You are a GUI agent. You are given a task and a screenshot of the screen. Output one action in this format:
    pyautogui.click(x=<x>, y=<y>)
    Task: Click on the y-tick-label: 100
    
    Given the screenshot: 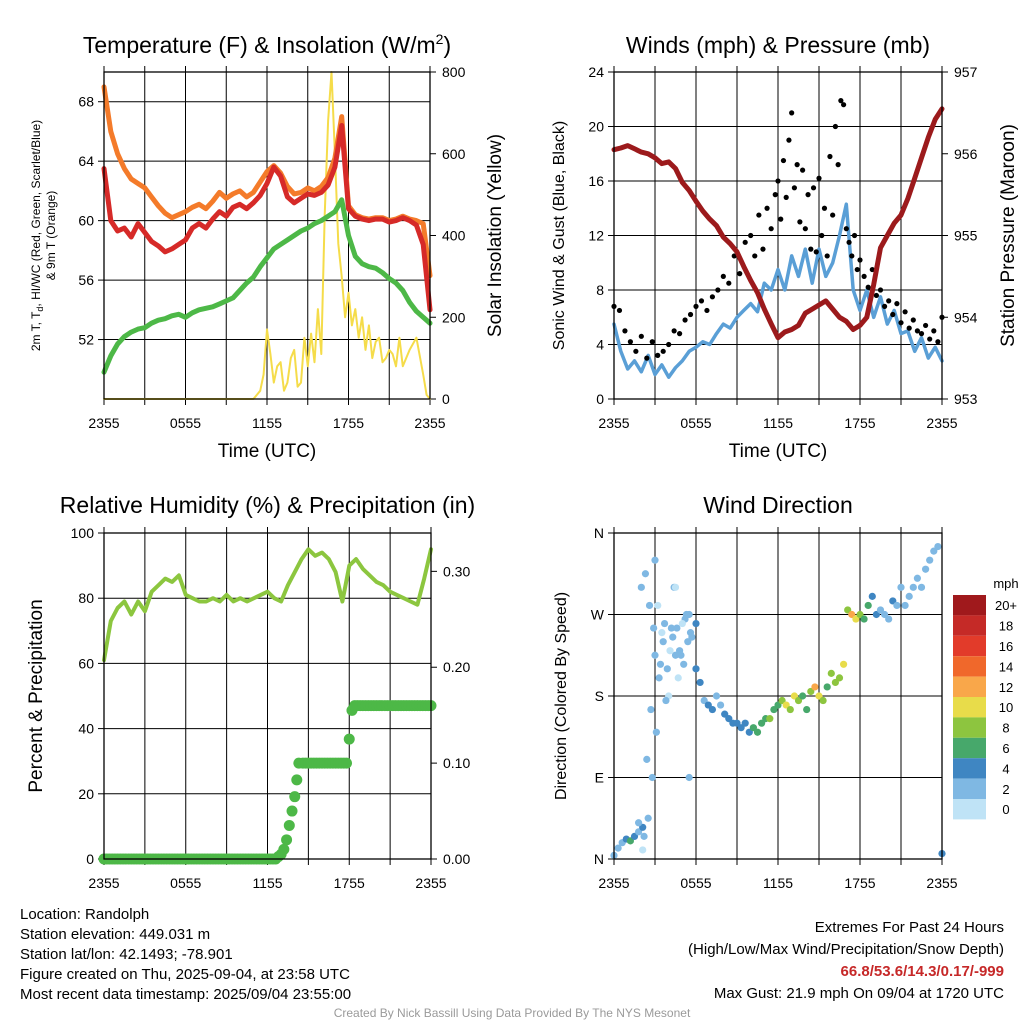 What is the action you would take?
    pyautogui.click(x=83, y=533)
    